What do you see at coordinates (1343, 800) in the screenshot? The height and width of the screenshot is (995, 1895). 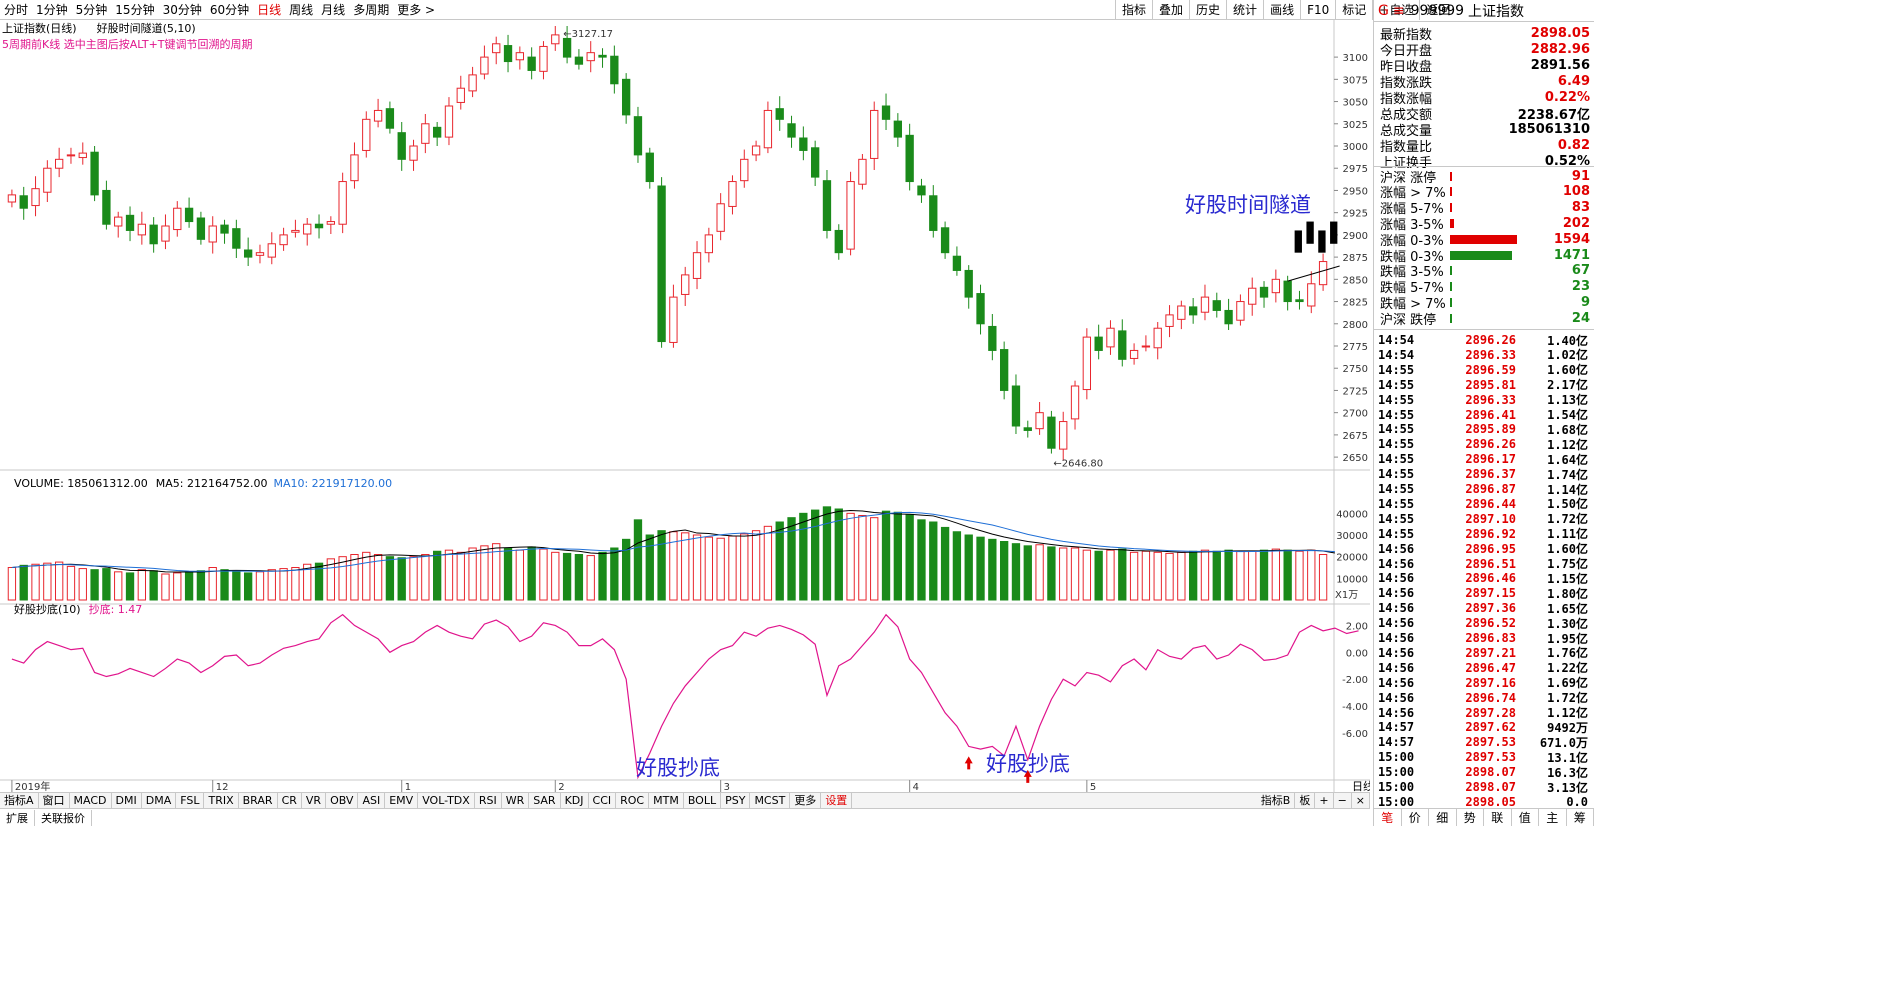 I see `zoom-control-1: −` at bounding box center [1343, 800].